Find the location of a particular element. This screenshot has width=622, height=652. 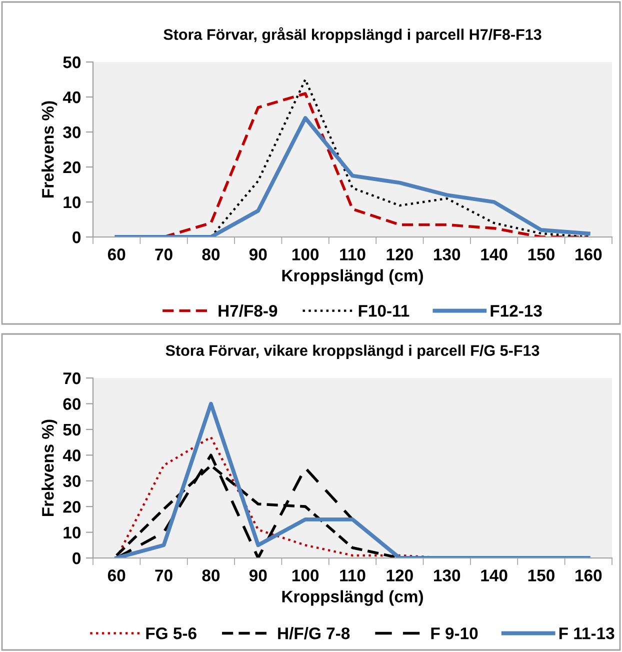

legend-label: F 9-10 is located at coordinates (454, 633).